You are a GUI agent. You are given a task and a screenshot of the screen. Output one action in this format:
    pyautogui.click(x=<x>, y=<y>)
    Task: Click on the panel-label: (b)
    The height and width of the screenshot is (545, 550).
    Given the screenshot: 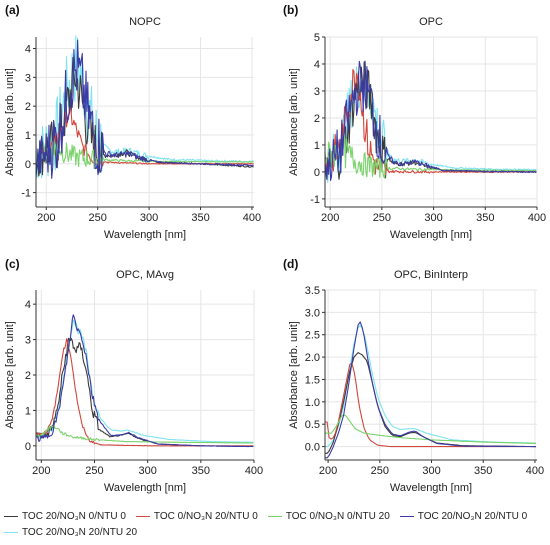 What is the action you would take?
    pyautogui.click(x=290, y=10)
    